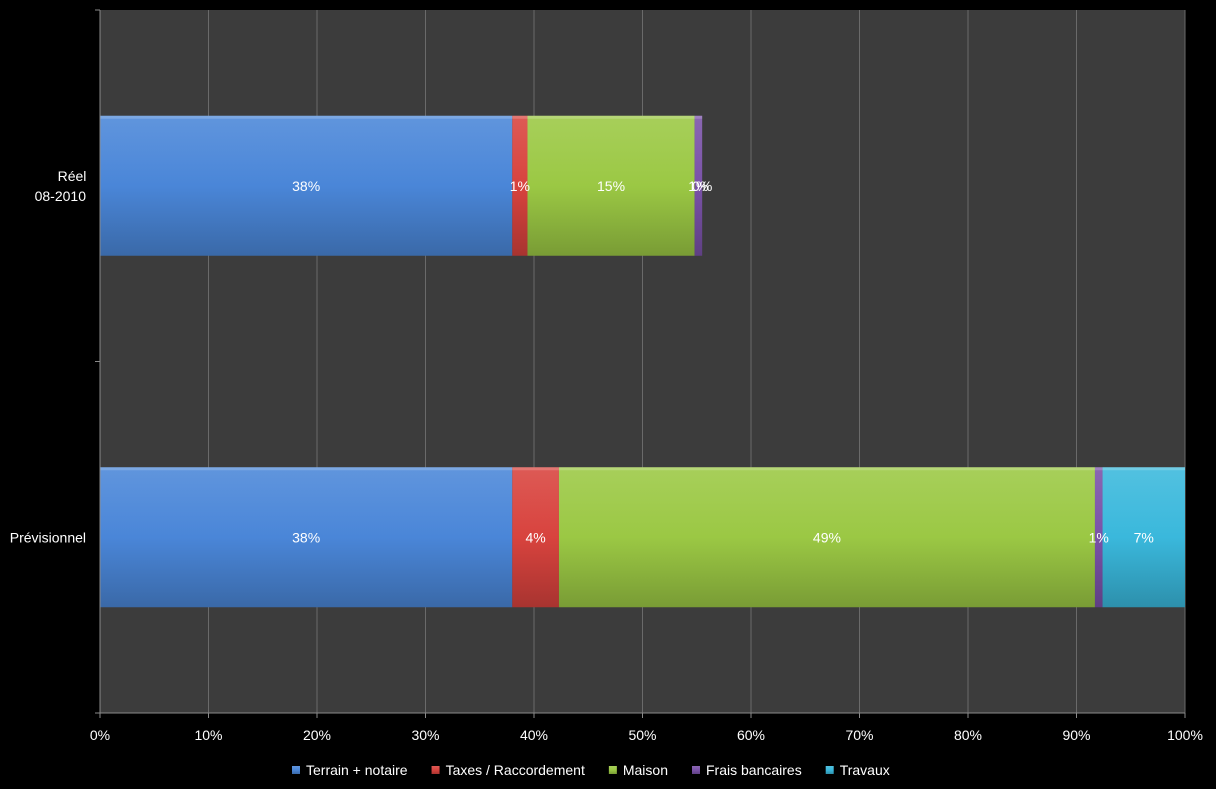 The width and height of the screenshot is (1216, 789). I want to click on legend-item: Frais bancaires, so click(747, 770).